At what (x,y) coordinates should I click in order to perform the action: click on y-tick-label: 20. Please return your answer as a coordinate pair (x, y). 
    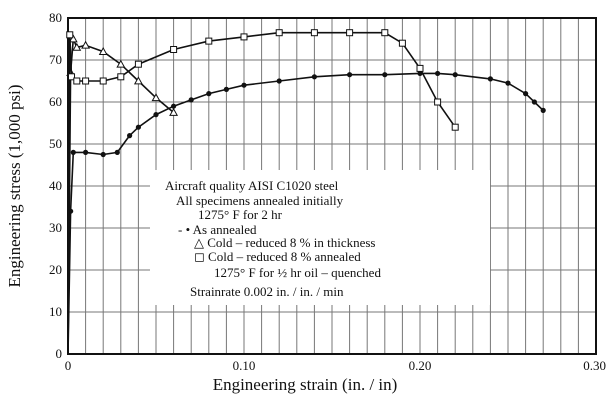
    Looking at the image, I should click on (55, 269).